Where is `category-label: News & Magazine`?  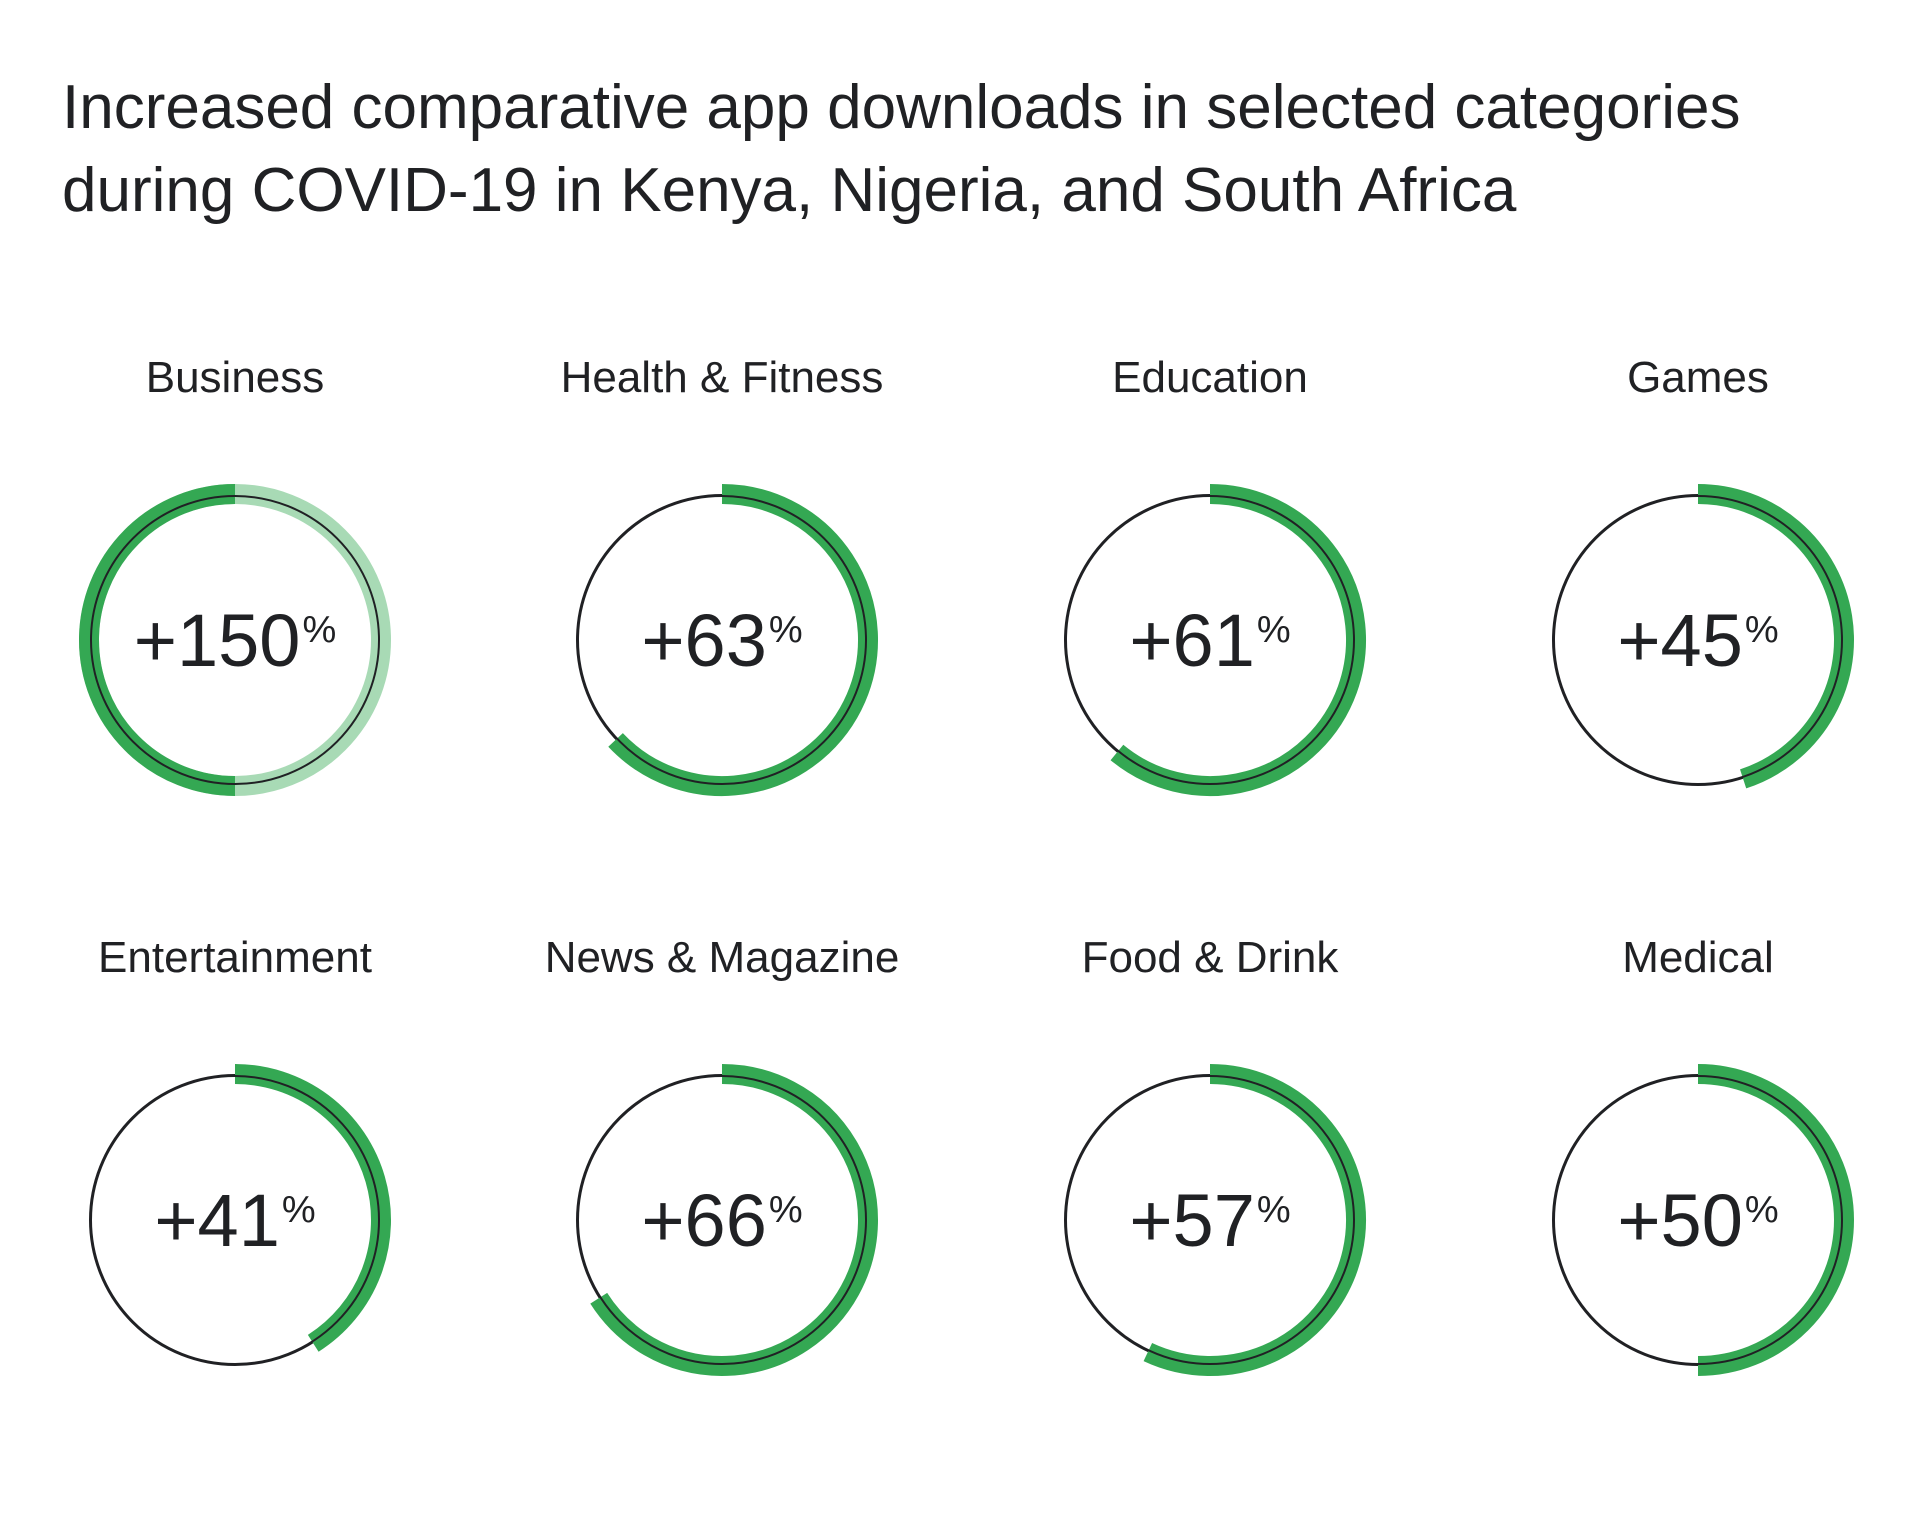
category-label: News & Magazine is located at coordinates (722, 957).